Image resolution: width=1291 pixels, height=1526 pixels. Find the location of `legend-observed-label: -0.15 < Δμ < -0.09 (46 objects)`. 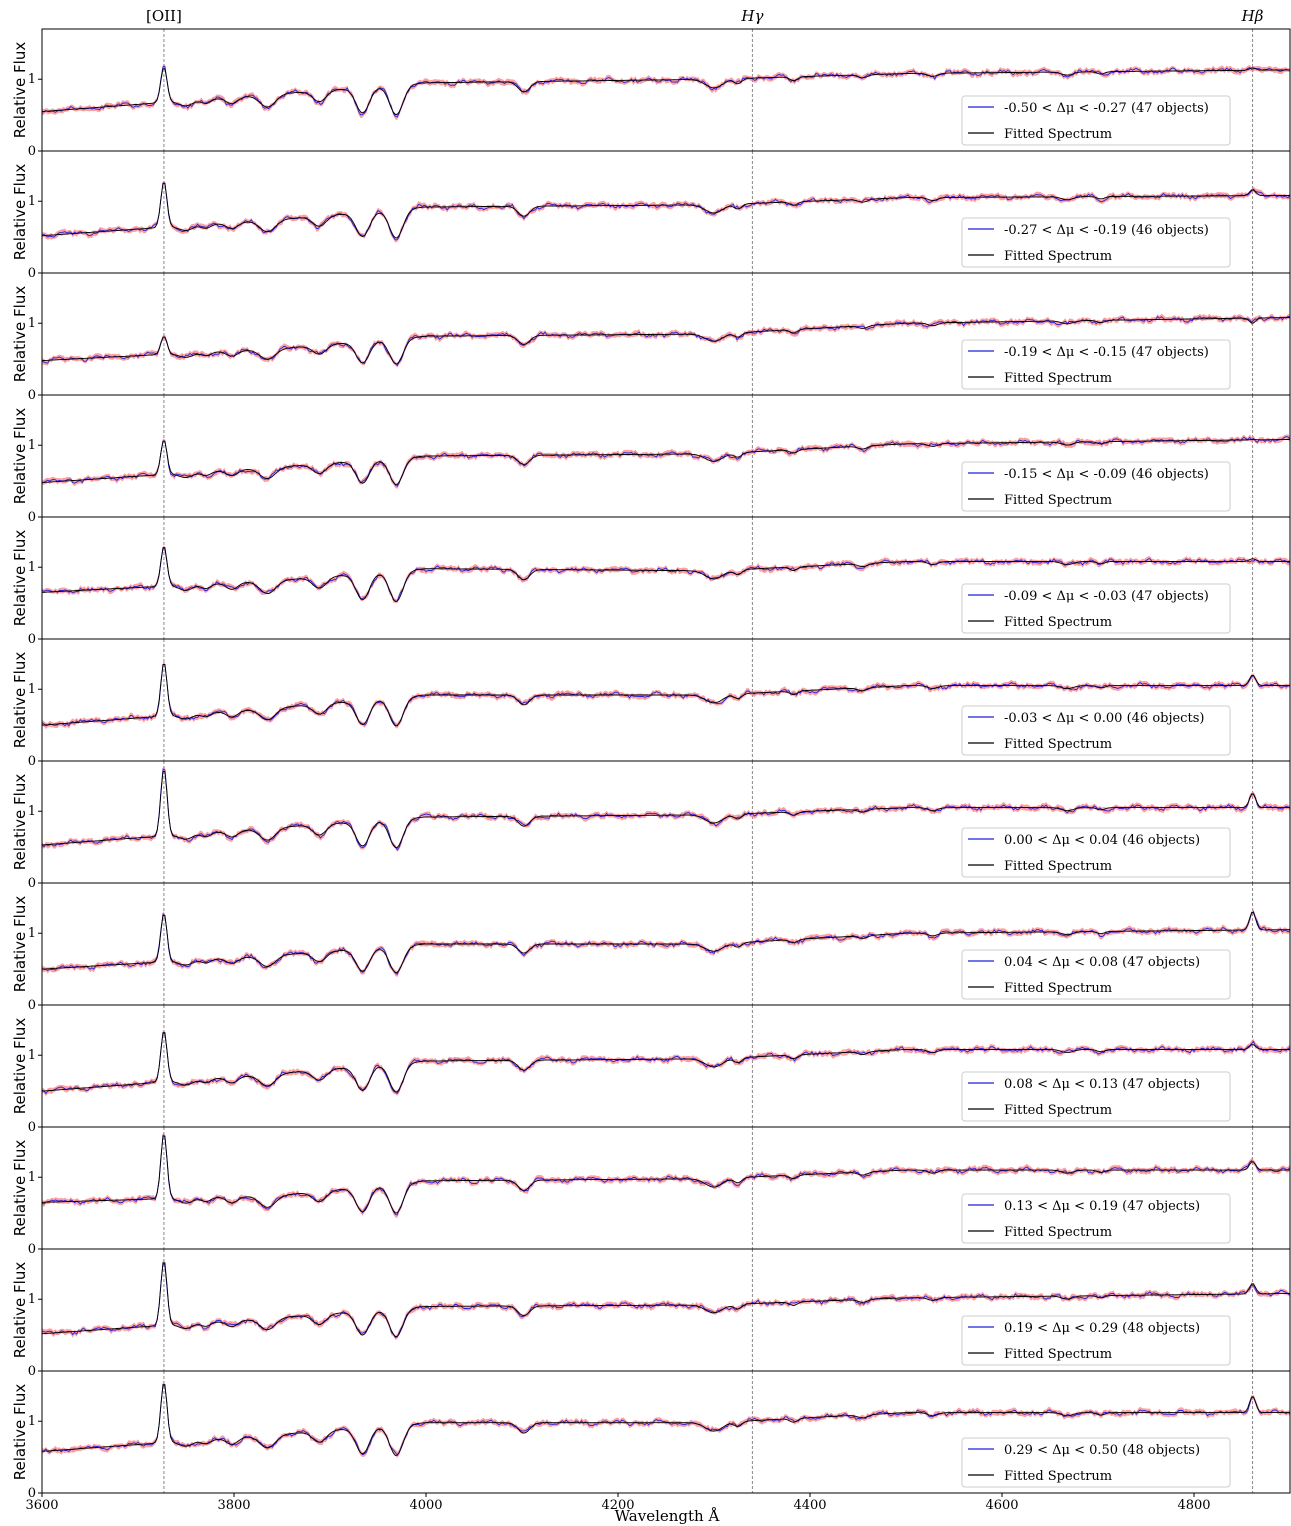

legend-observed-label: -0.15 < Δμ < -0.09 (46 objects) is located at coordinates (1106, 474).